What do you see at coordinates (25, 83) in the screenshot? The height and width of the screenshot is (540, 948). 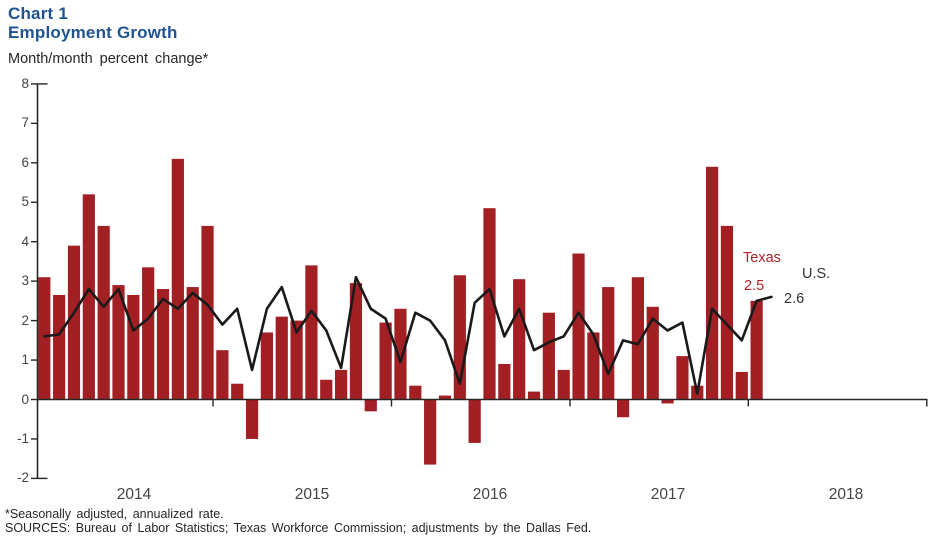 I see `y-axis-tick-label: 8` at bounding box center [25, 83].